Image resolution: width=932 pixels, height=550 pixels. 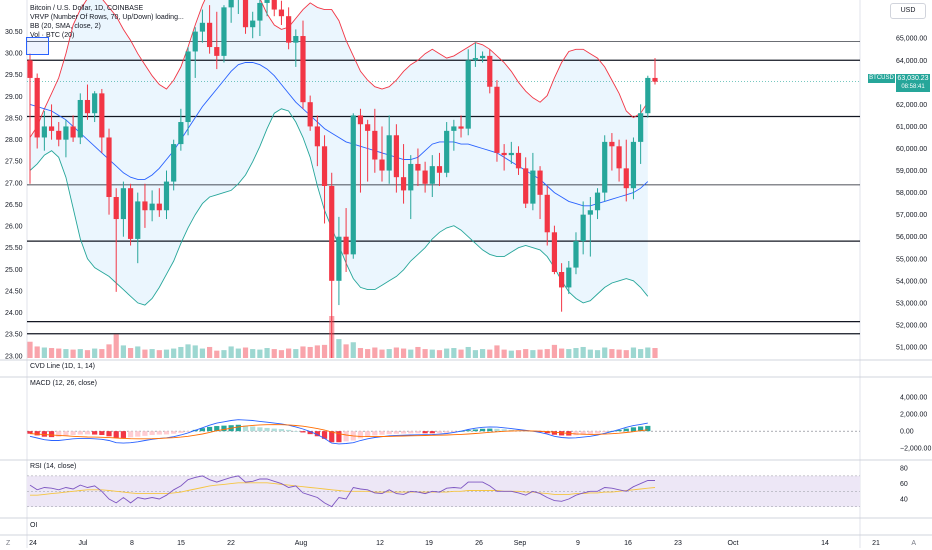 I want to click on cvd-title: CVD Line (1D, 1, 14), so click(x=62, y=366).